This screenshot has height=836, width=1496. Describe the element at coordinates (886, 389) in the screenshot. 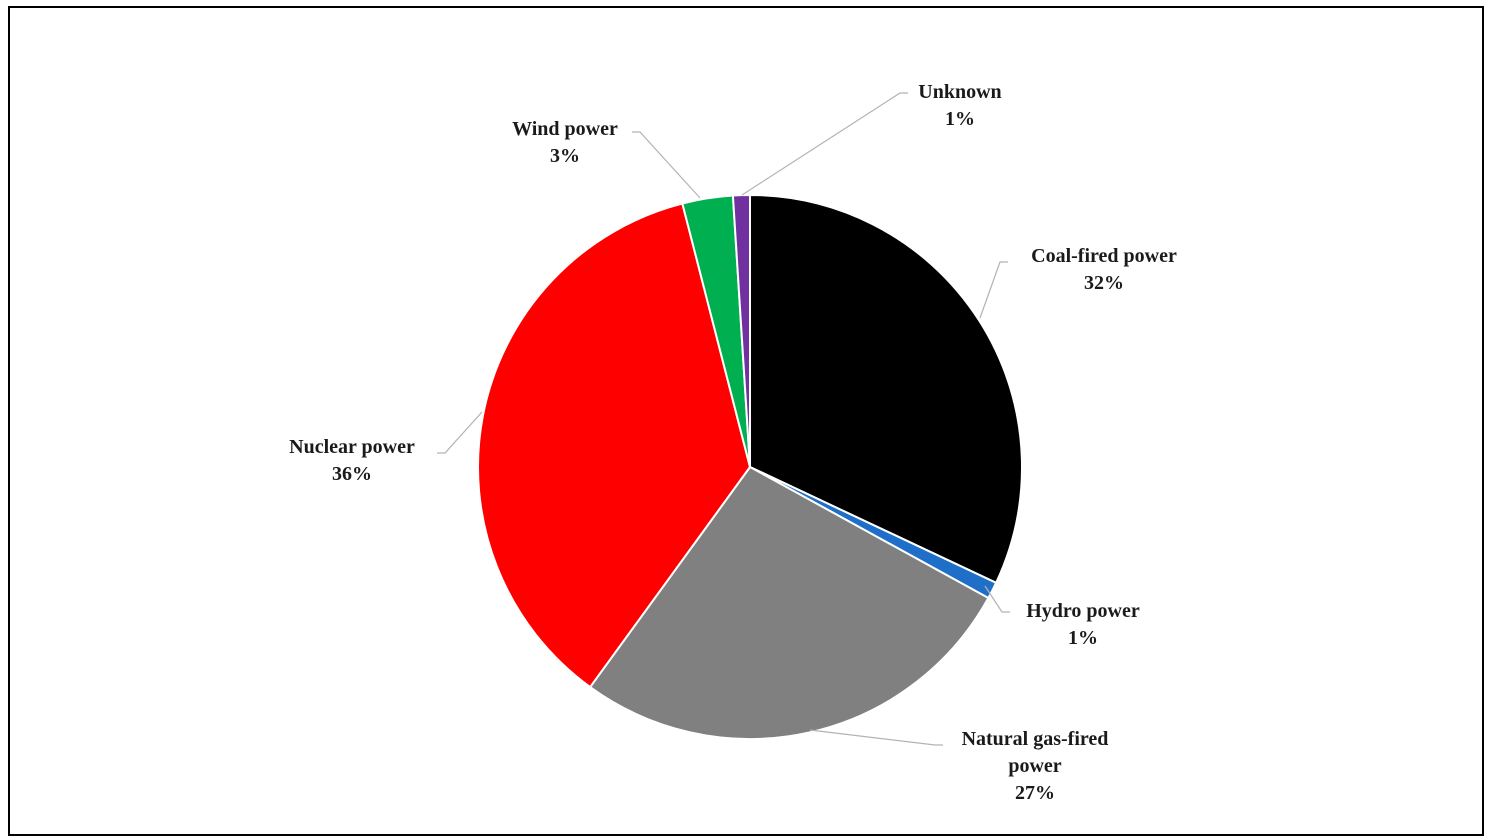

I see `pie-slice-coal-fired-power` at that location.